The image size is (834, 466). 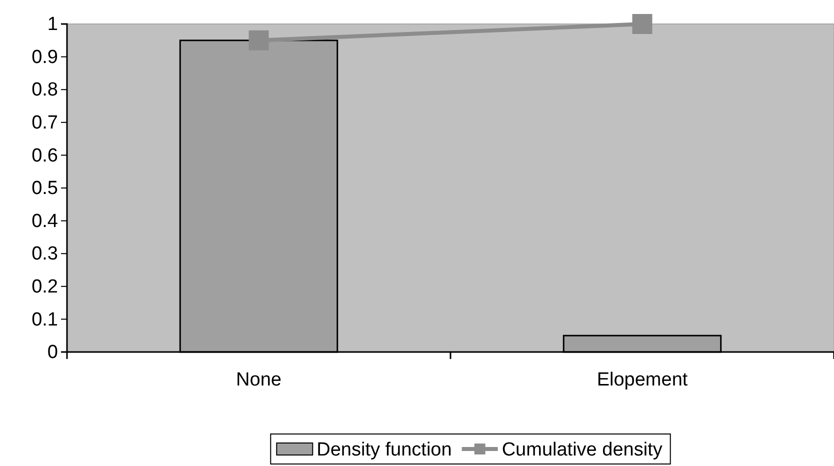 I want to click on legend-label: Density function, so click(x=384, y=450).